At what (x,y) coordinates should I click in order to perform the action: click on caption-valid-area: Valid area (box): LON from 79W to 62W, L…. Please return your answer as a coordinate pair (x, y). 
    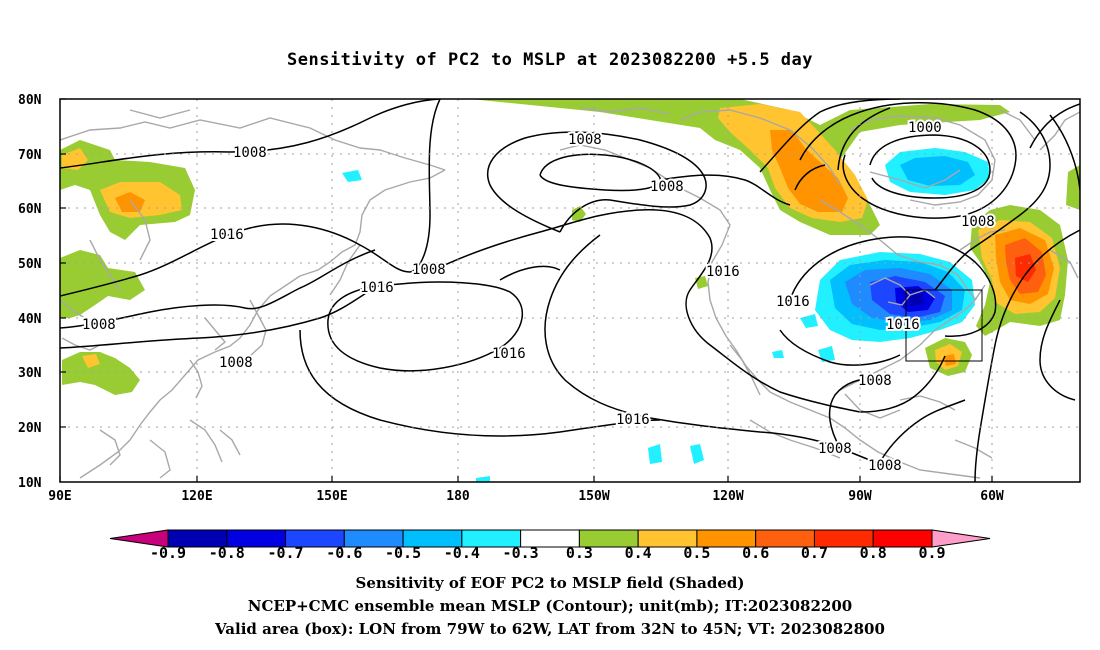
    Looking at the image, I should click on (550, 629).